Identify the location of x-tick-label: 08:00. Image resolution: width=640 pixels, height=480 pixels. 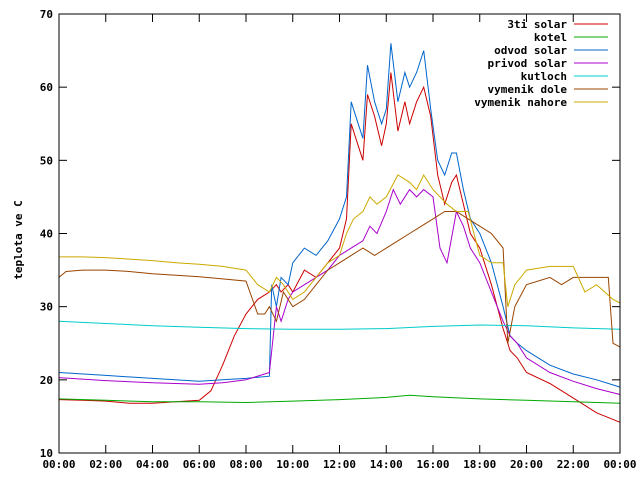
(245, 464).